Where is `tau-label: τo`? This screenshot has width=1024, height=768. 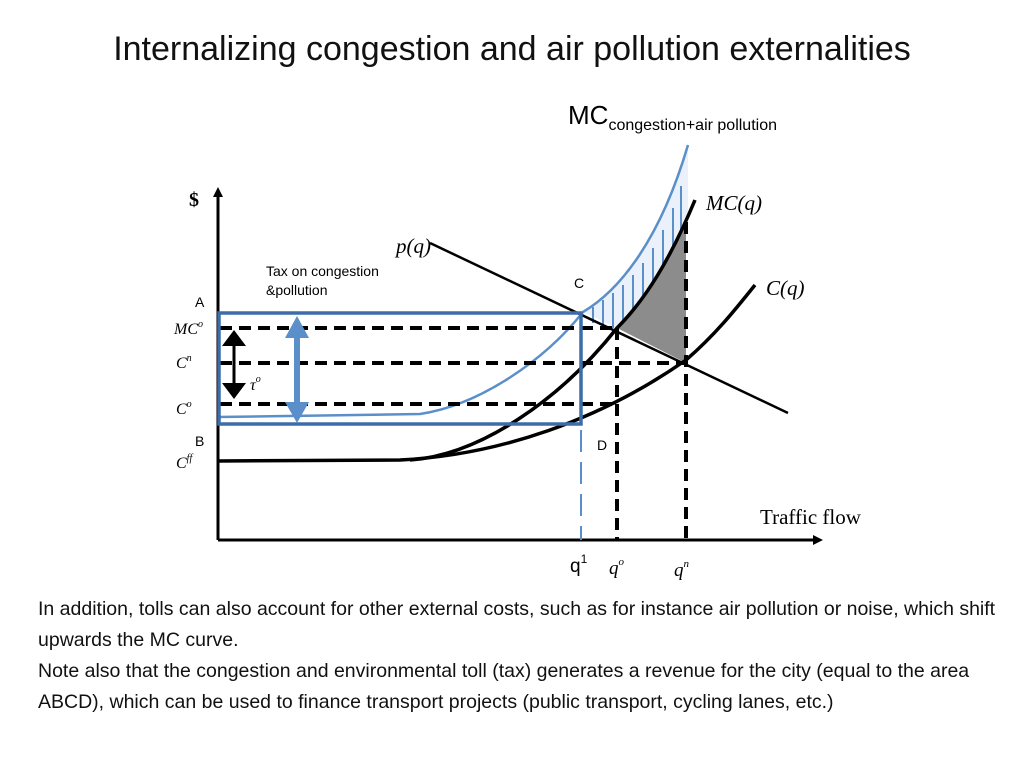
tau-label: τo is located at coordinates (255, 384).